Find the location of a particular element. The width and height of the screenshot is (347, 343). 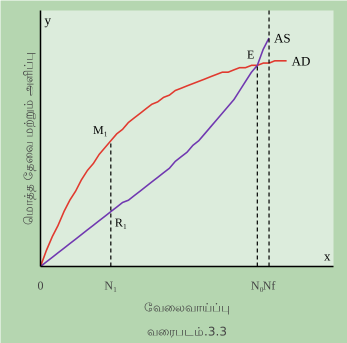

y-axis-title: மொத்த தேவை மற்றும் அளிப்பு is located at coordinates (29, 139).